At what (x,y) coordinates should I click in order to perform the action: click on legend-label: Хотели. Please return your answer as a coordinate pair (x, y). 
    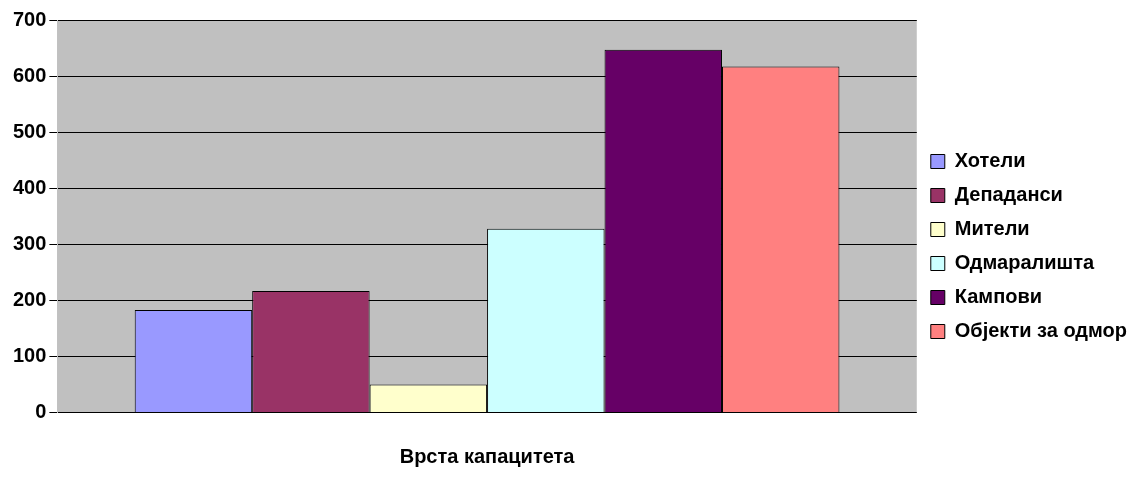
    Looking at the image, I should click on (990, 160).